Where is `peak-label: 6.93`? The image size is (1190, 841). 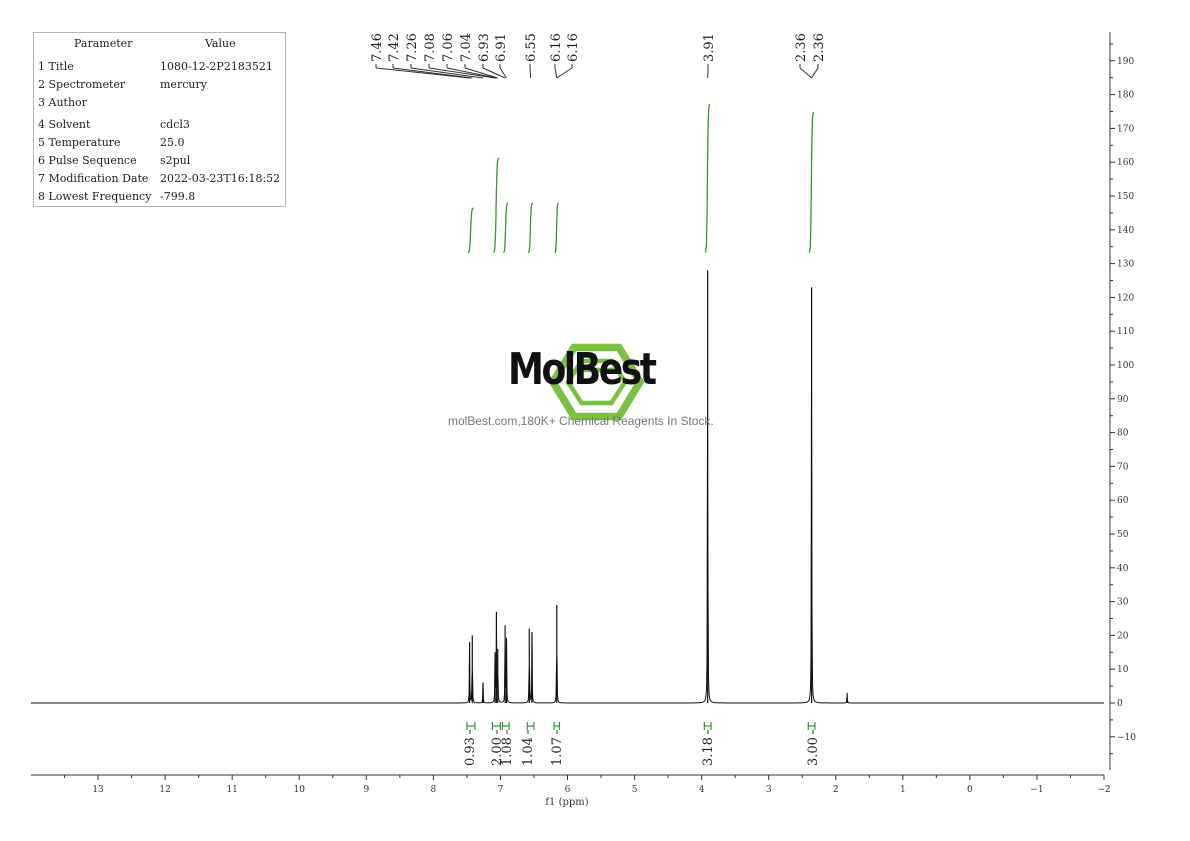
peak-label: 6.93 is located at coordinates (484, 47).